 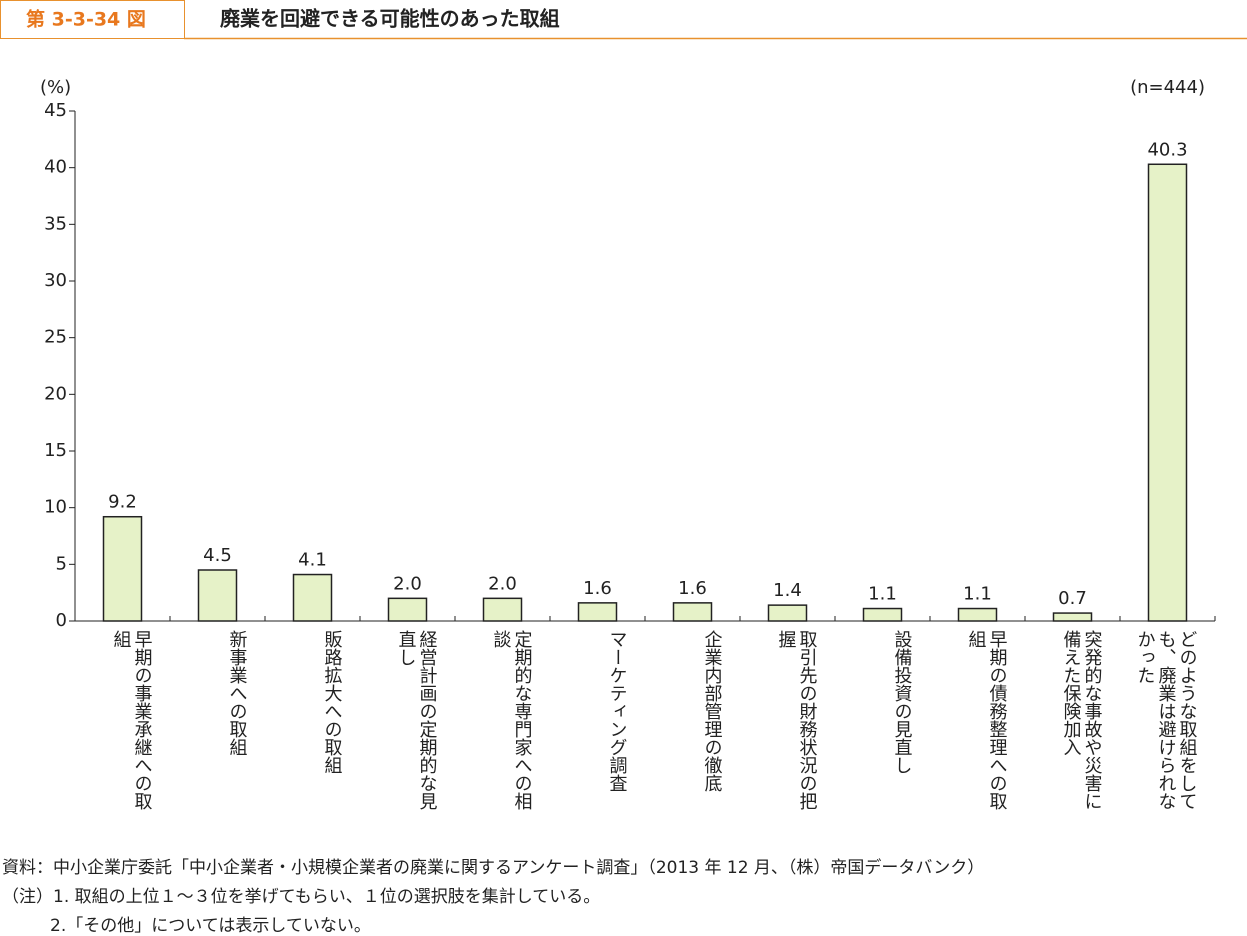 What do you see at coordinates (1072, 598) in the screenshot?
I see `value-label: 0.7` at bounding box center [1072, 598].